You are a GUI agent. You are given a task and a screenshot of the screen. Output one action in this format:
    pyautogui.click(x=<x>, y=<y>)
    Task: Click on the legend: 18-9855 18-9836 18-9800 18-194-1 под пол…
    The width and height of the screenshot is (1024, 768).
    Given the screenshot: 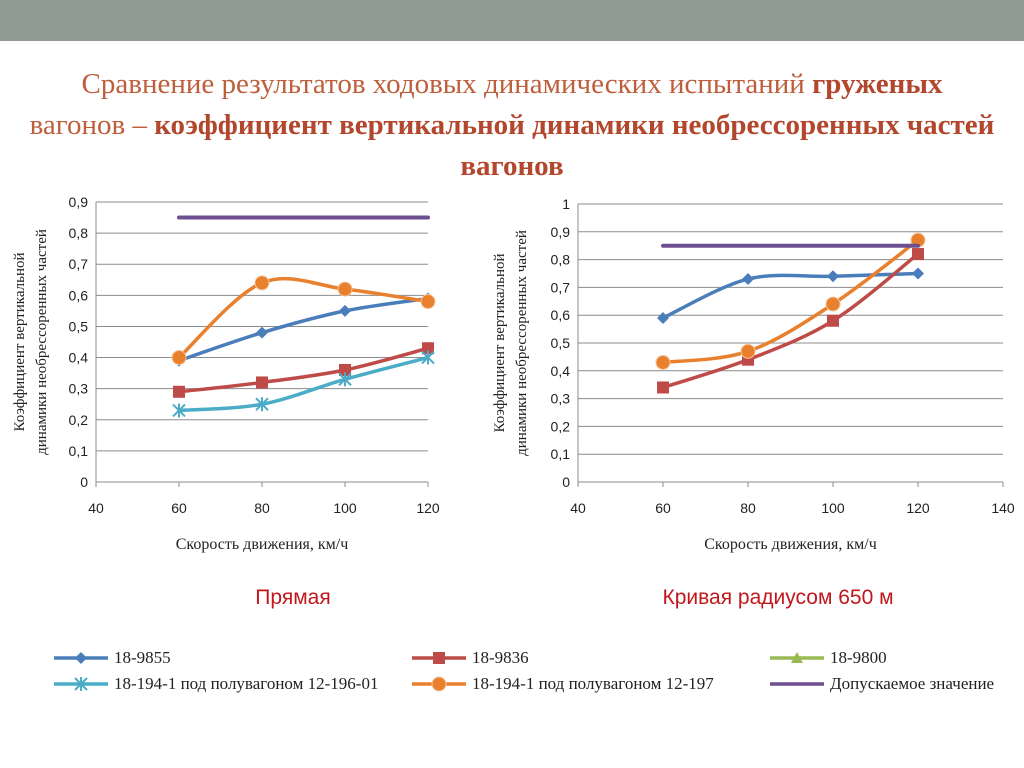 What is the action you would take?
    pyautogui.click(x=530, y=673)
    